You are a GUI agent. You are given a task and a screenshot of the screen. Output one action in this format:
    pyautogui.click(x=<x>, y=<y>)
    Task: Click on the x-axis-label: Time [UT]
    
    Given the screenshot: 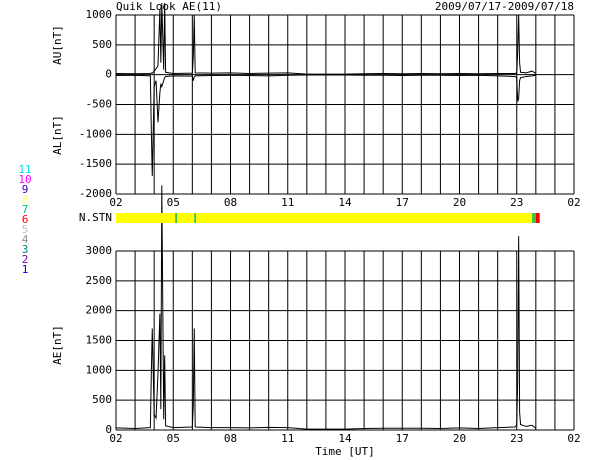 What is the action you would take?
    pyautogui.click(x=345, y=451)
    